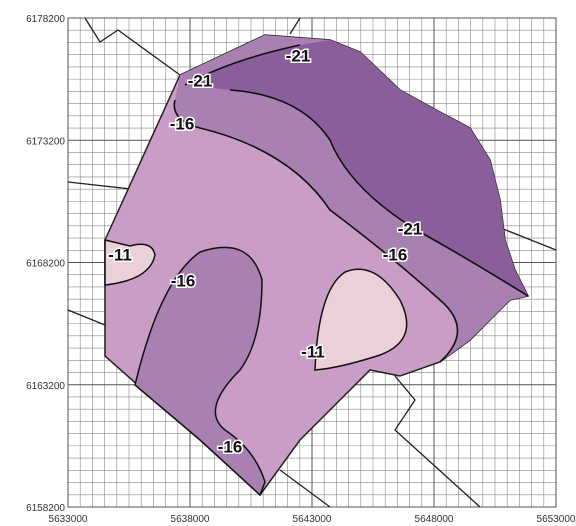  I want to click on y-tick-label: 6158200, so click(45, 508).